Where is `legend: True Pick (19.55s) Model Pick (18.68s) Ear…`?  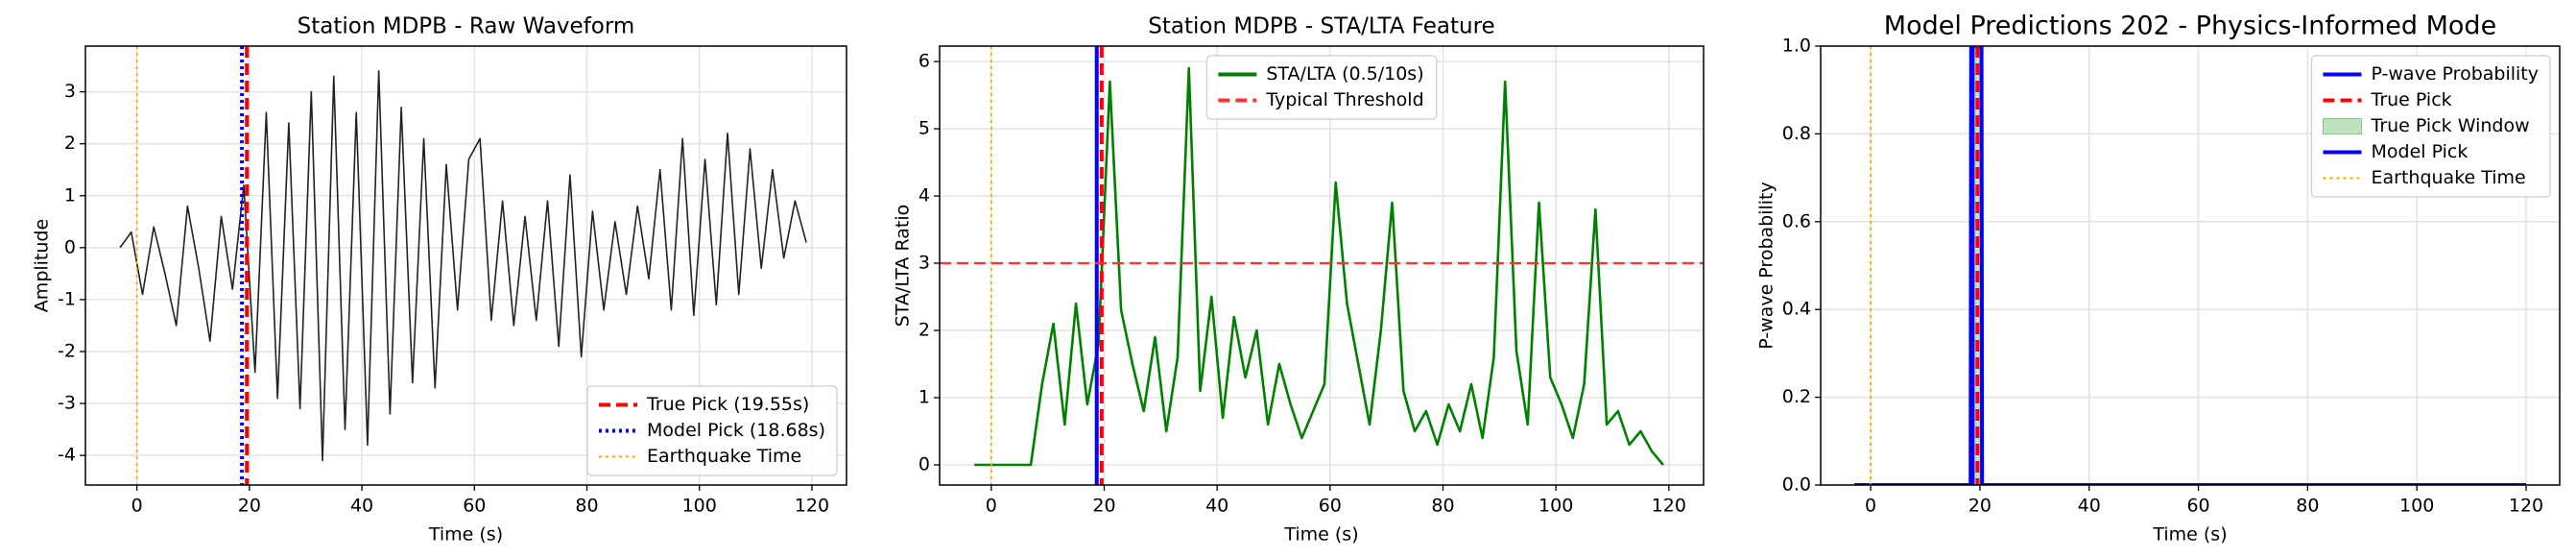 legend: True Pick (19.55s) Model Pick (18.68s) Ear… is located at coordinates (712, 430).